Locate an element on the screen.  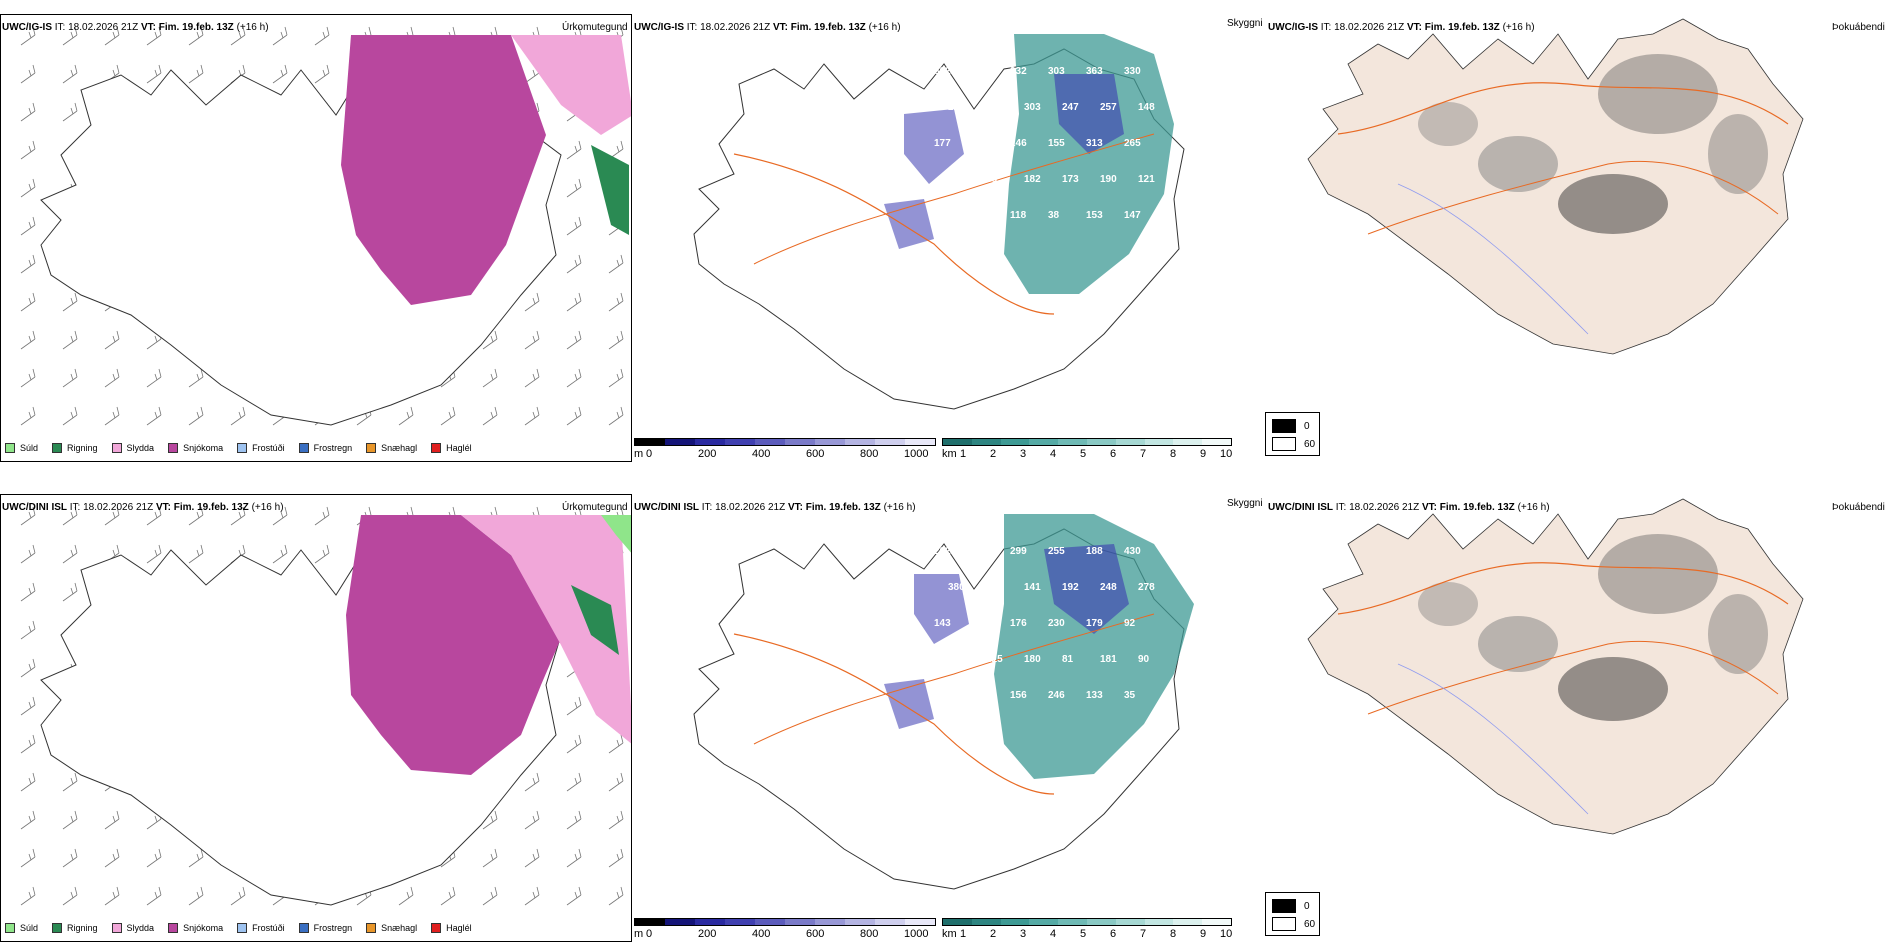
cloud-base-value: 177 is located at coordinates (942, 143).